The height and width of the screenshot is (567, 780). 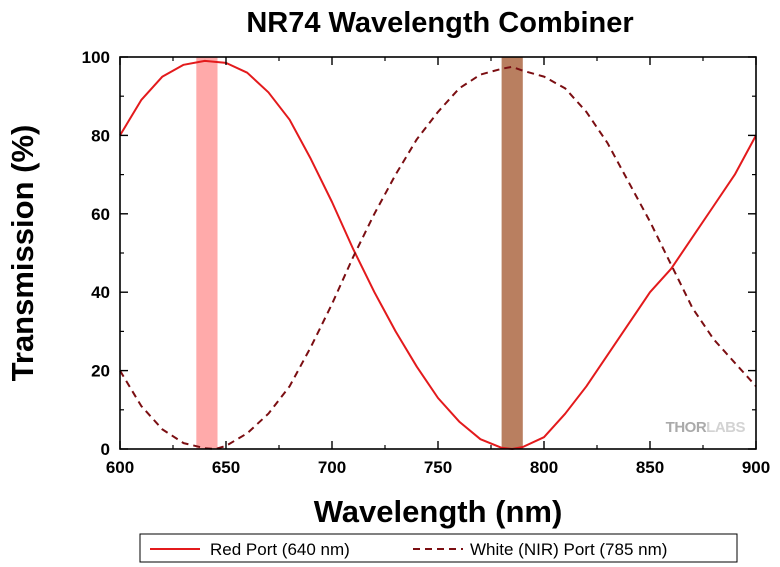 What do you see at coordinates (439, 23) in the screenshot?
I see `chart-title: NR74 Wavelength Combiner` at bounding box center [439, 23].